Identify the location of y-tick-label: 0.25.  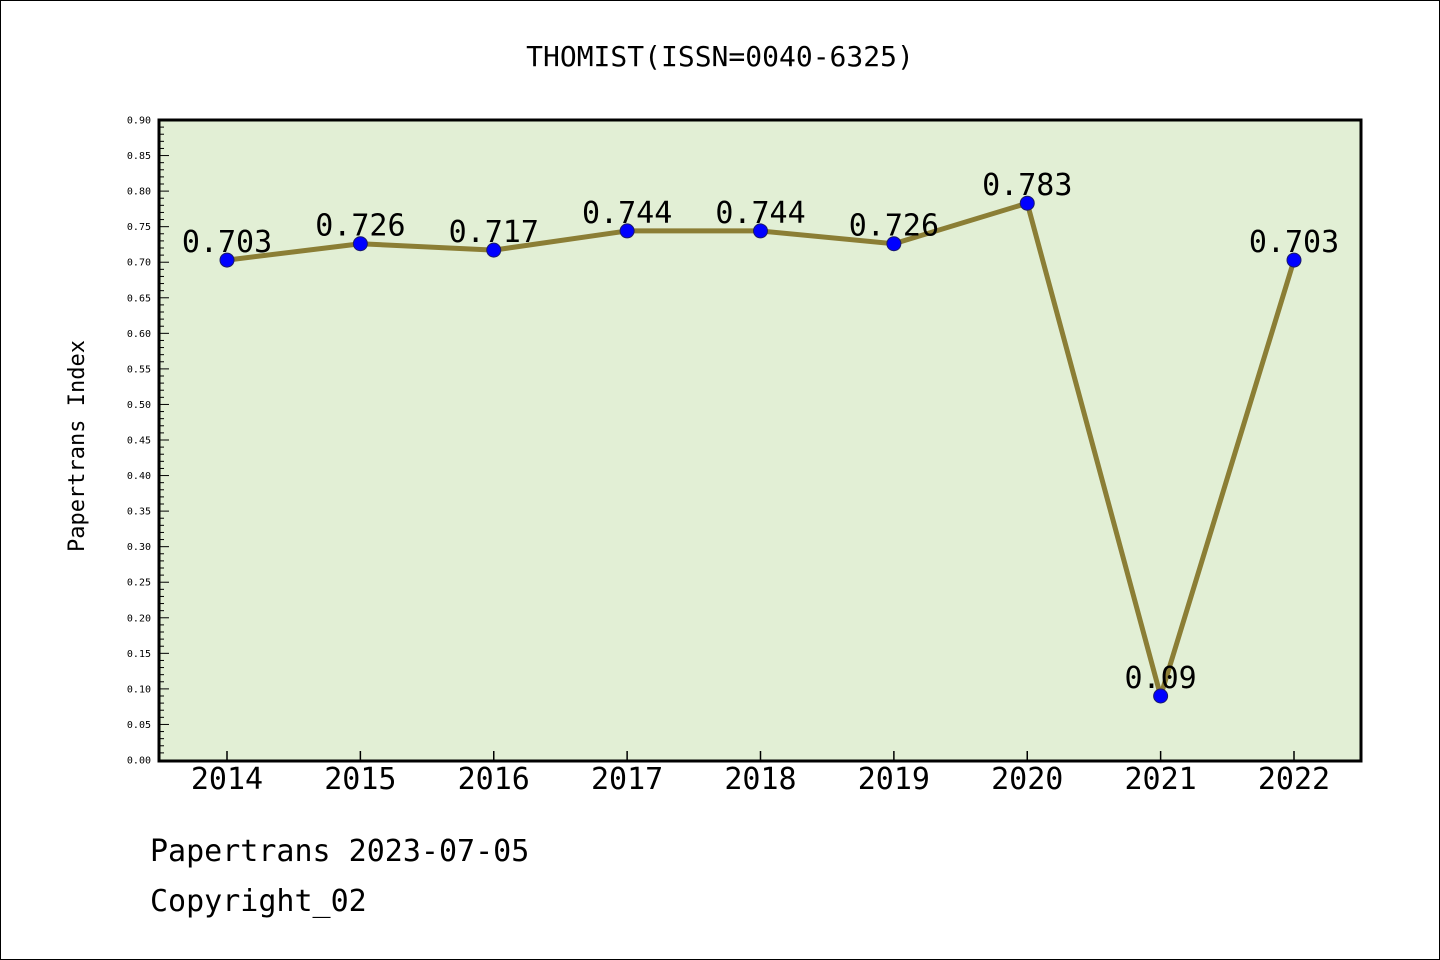
(139, 583).